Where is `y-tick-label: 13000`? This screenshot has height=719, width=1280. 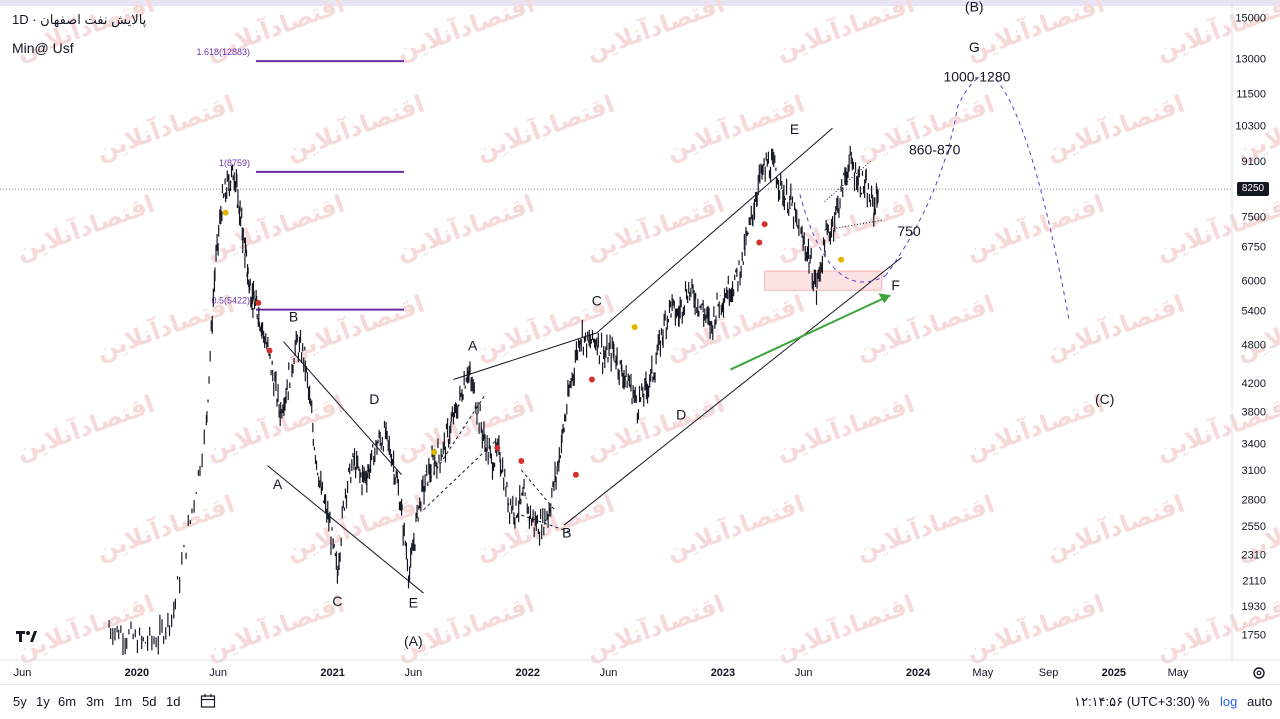
y-tick-label: 13000 is located at coordinates (1250, 60).